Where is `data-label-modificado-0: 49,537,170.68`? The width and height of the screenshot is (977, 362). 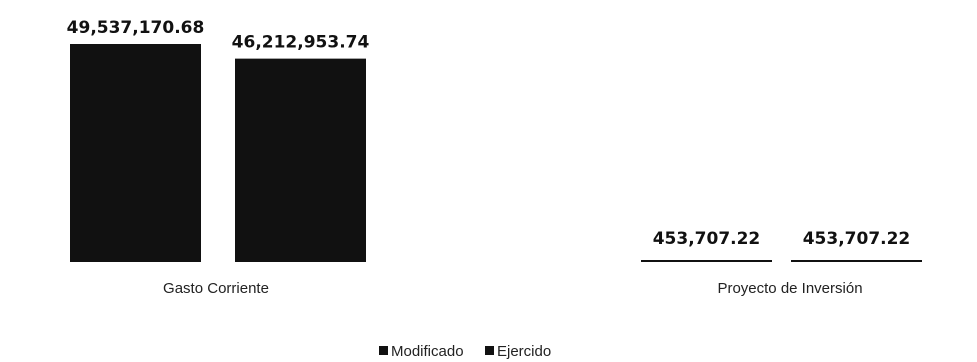
data-label-modificado-0: 49,537,170.68 is located at coordinates (136, 28).